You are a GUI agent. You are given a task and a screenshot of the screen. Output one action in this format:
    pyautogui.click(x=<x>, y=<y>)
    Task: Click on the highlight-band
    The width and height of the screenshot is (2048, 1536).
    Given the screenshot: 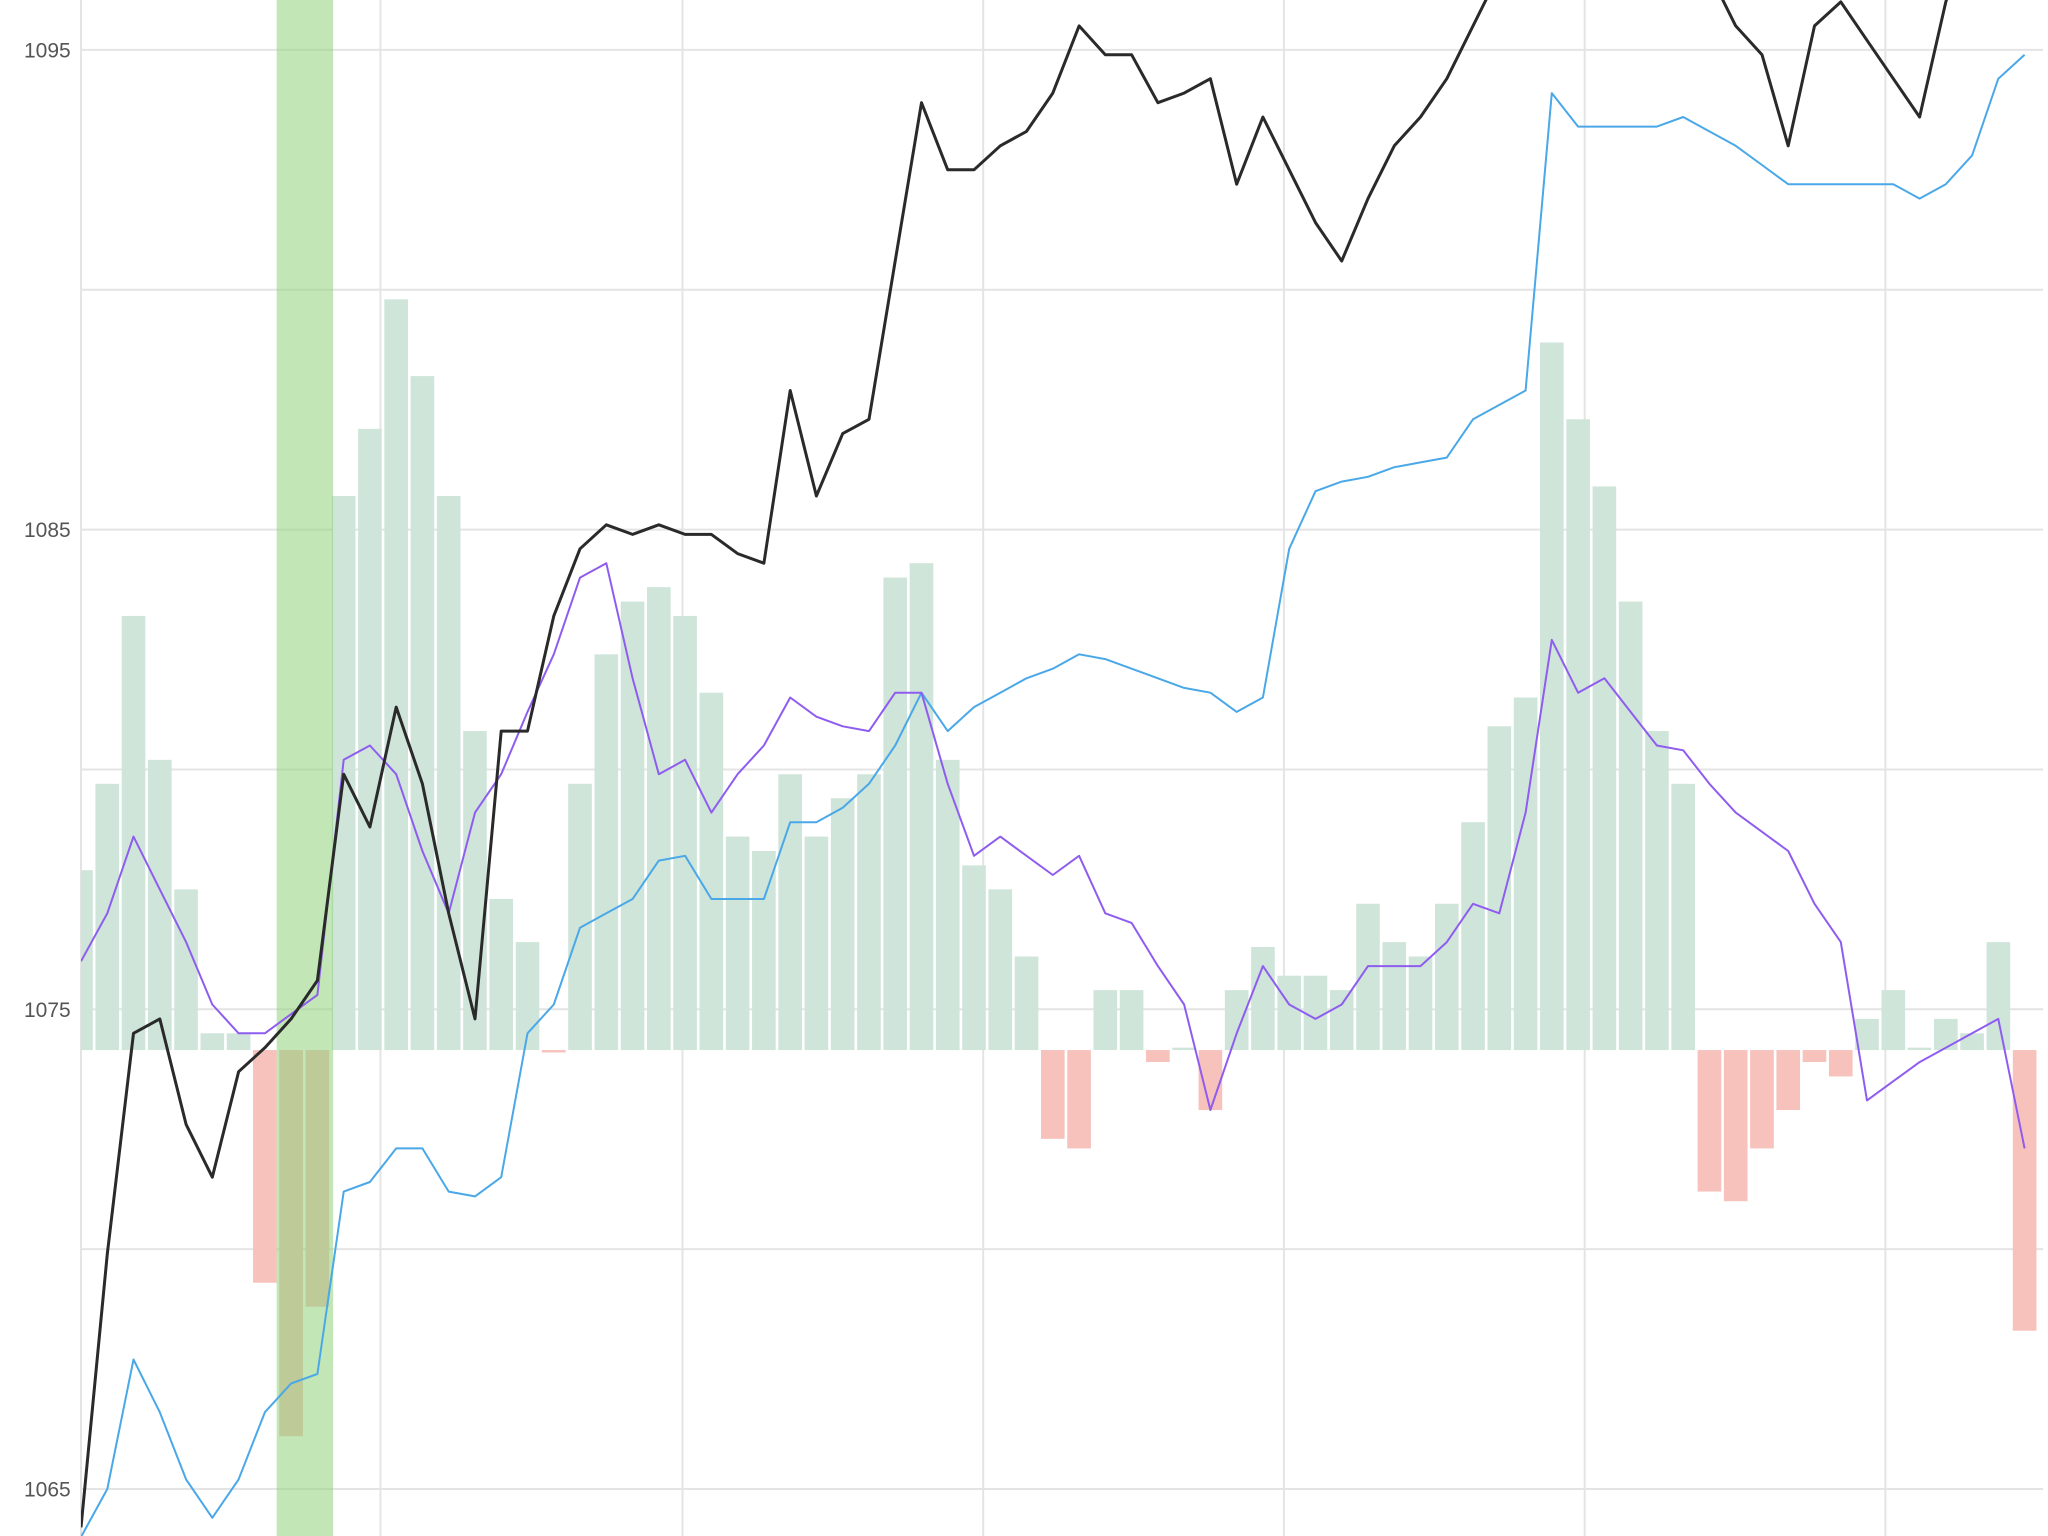 What is the action you would take?
    pyautogui.click(x=305, y=768)
    